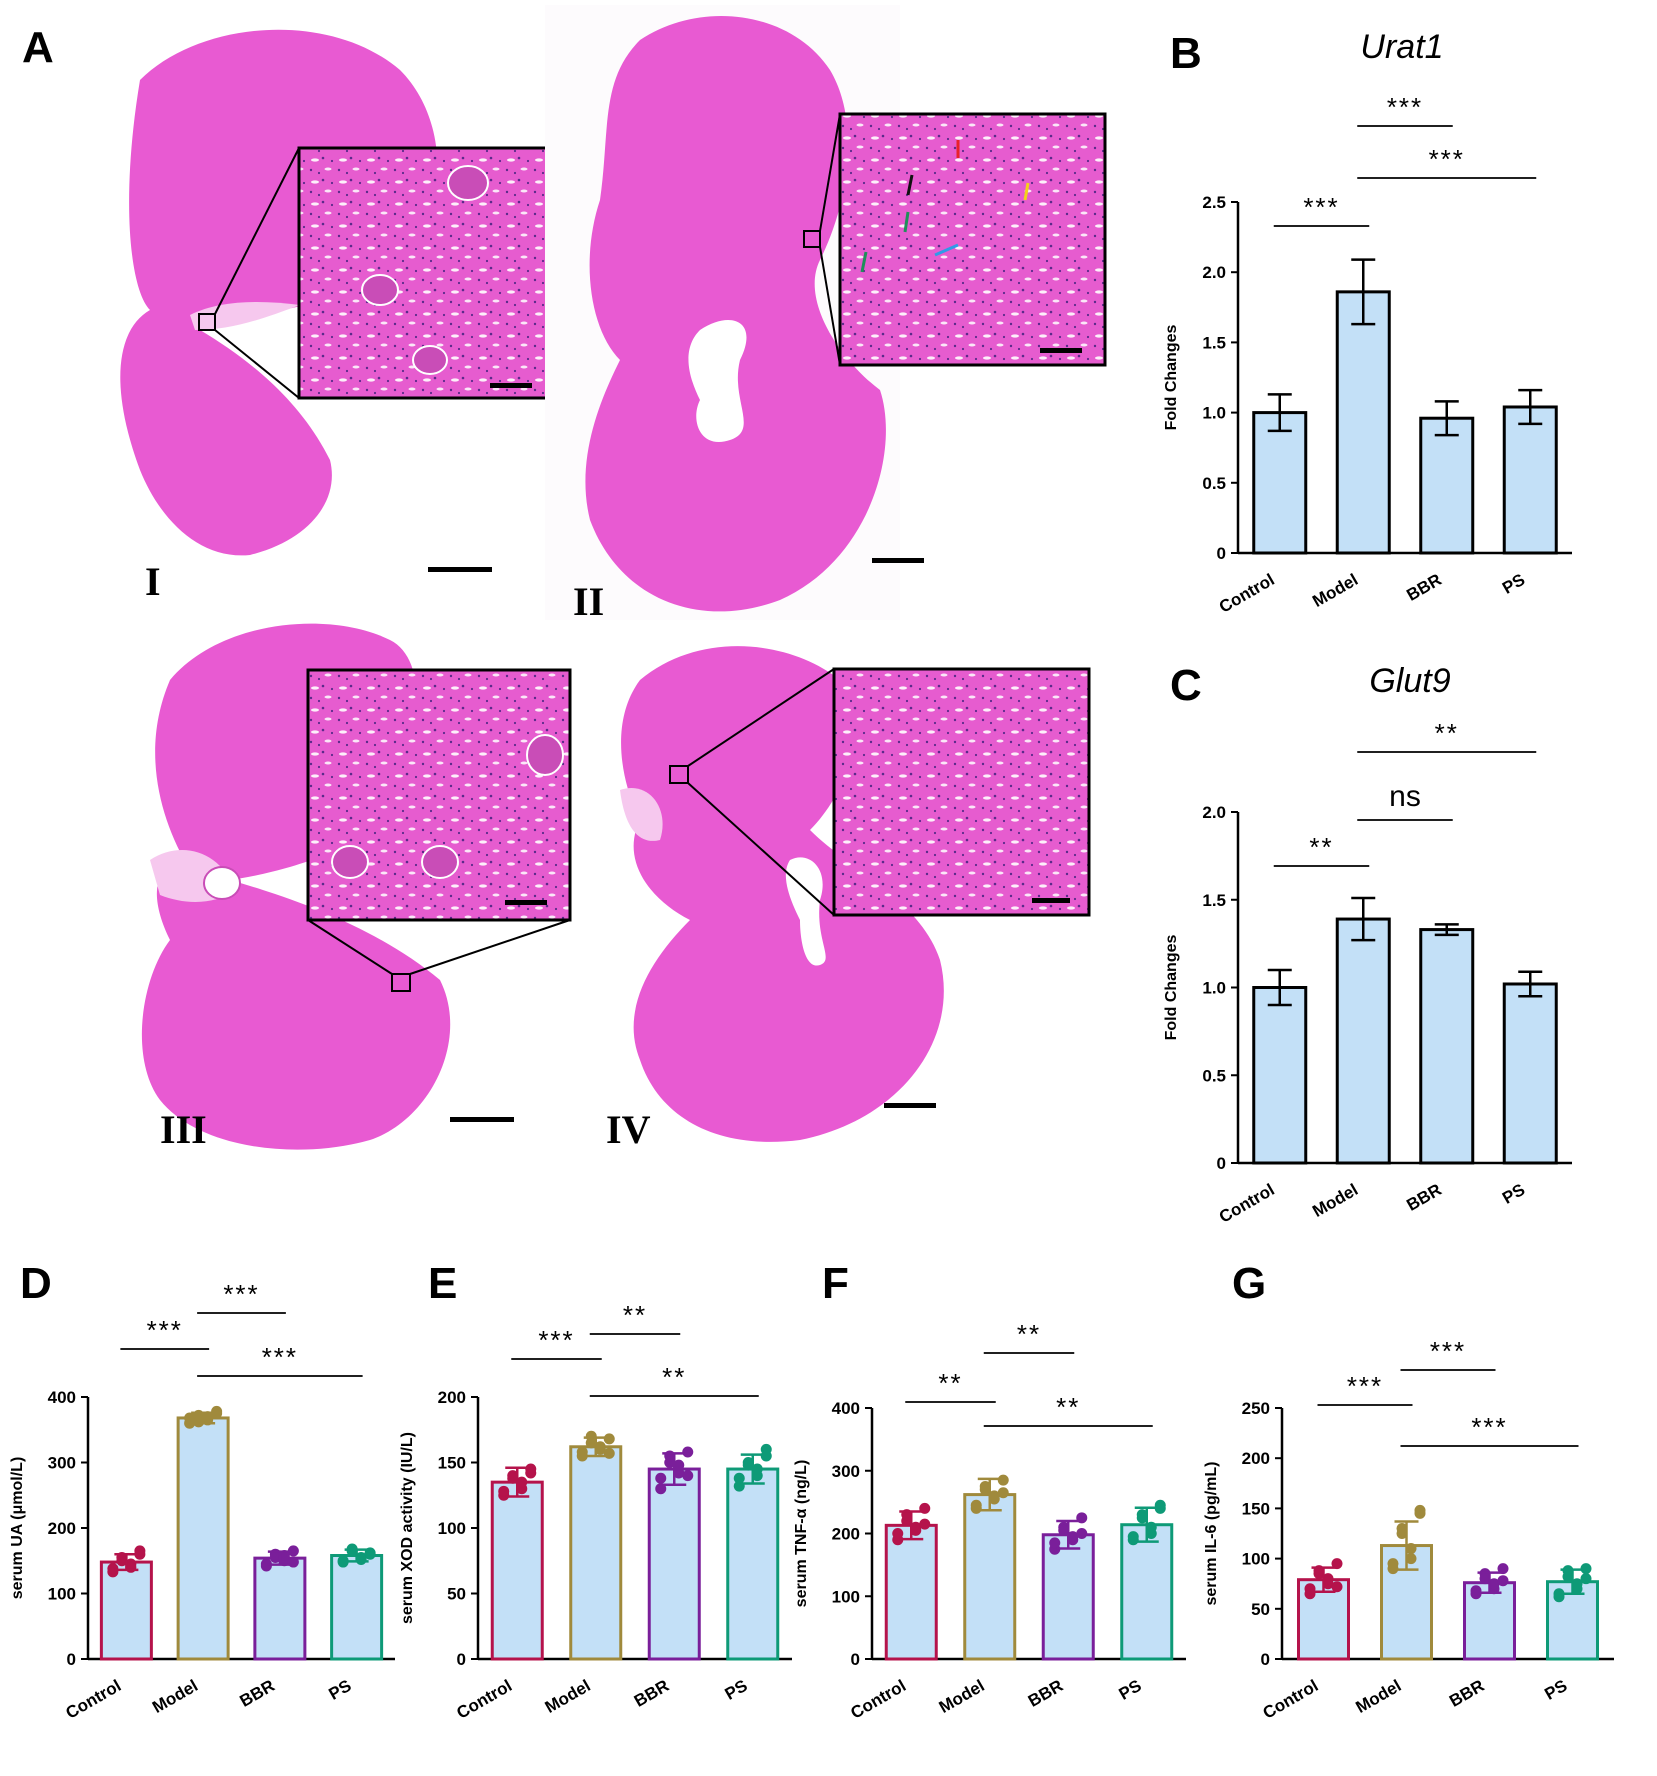 The width and height of the screenshot is (1657, 1776). I want to click on histology-section-4: IV, so click(848, 899).